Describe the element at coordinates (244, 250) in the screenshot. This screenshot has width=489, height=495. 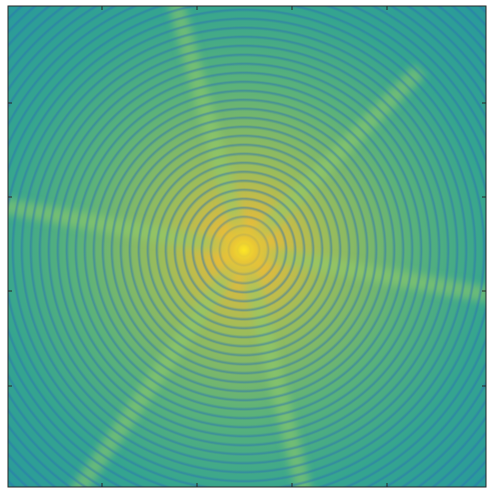
I see `center-glow` at that location.